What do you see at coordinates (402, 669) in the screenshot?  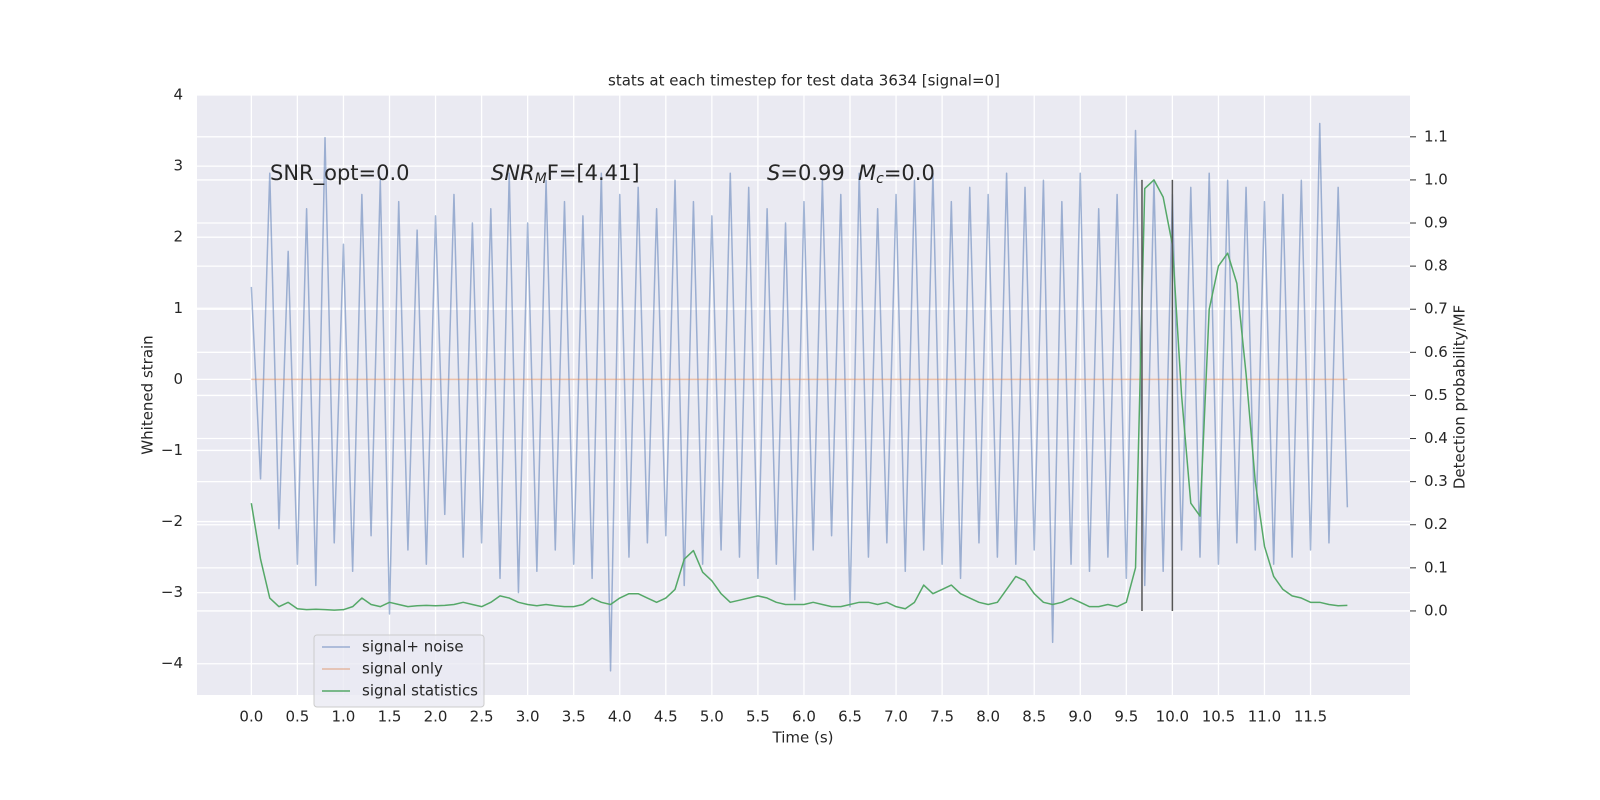 I see `legend-label: signal only` at bounding box center [402, 669].